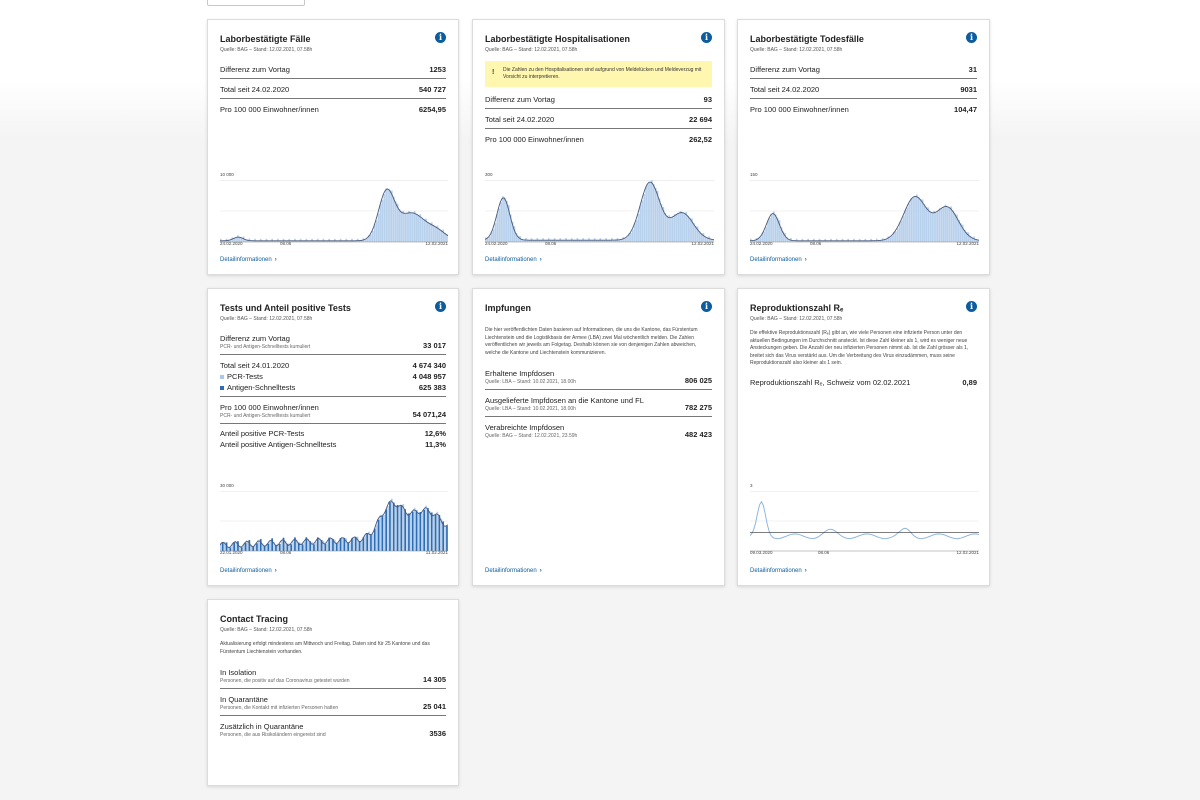 This screenshot has height=800, width=1200. Describe the element at coordinates (334, 215) in the screenshot. I see `trend-line` at that location.